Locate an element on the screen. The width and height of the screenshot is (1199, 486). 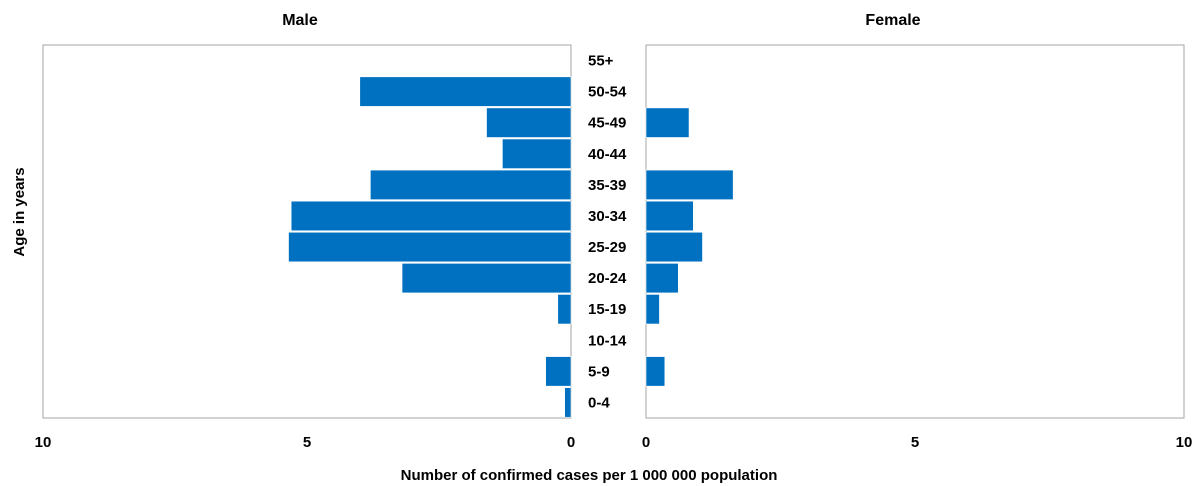
age-category-label: 40-44 is located at coordinates (607, 154).